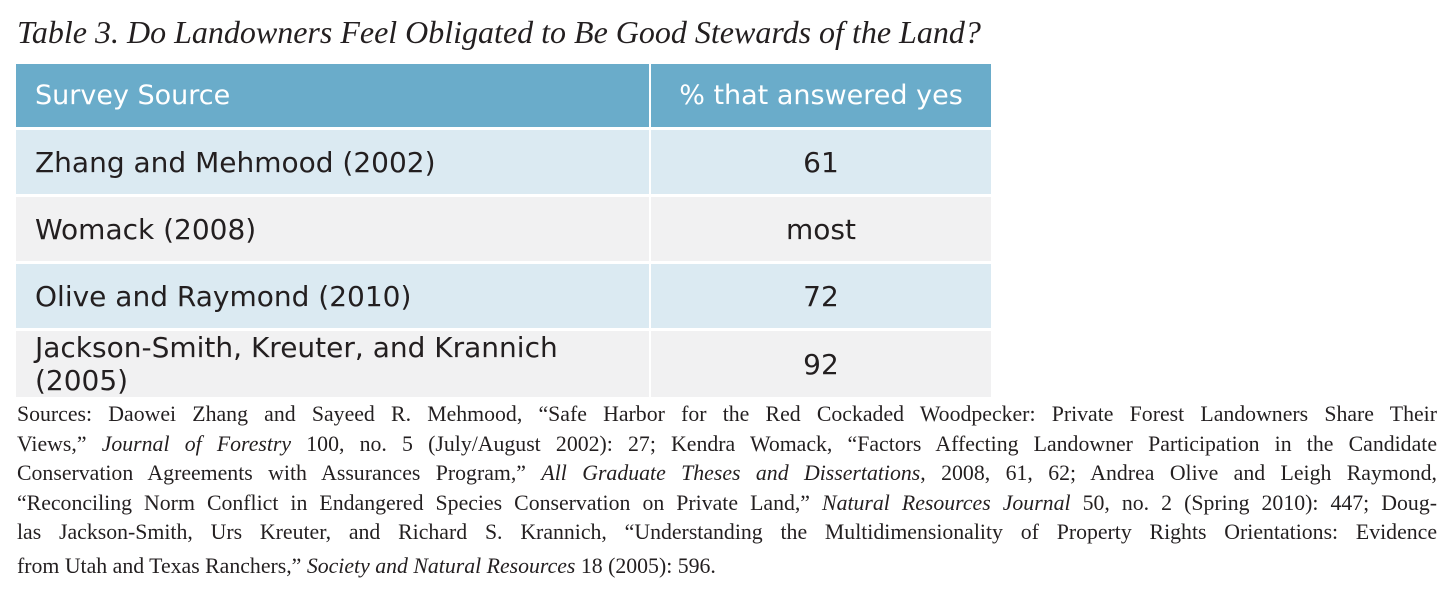  Describe the element at coordinates (820, 229) in the screenshot. I see `percent-yes-cell: most` at that location.